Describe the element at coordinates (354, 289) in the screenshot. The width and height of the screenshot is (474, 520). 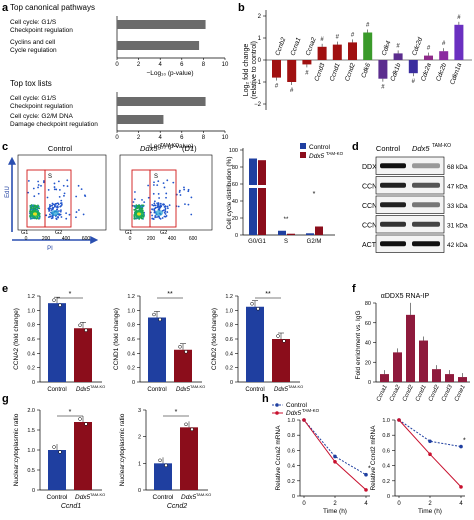
I see `panel-label-f: f` at that location.